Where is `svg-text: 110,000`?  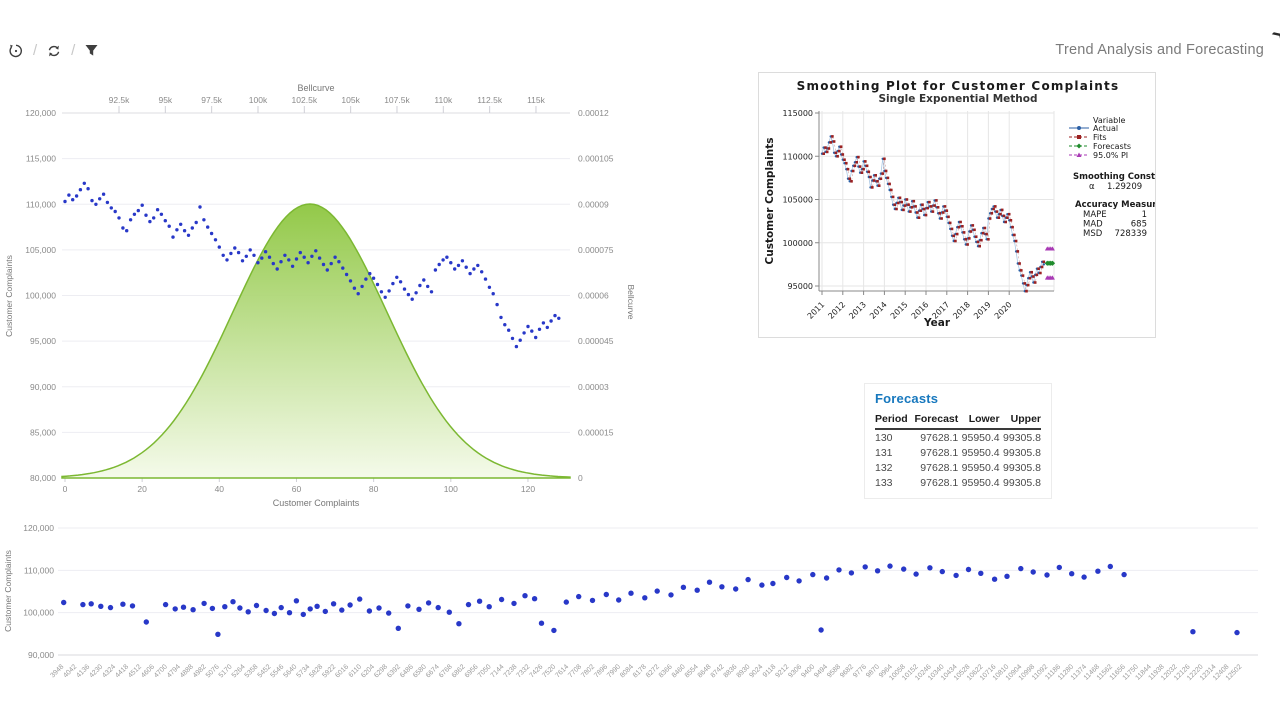
svg-text: 110,000 is located at coordinates (41, 204).